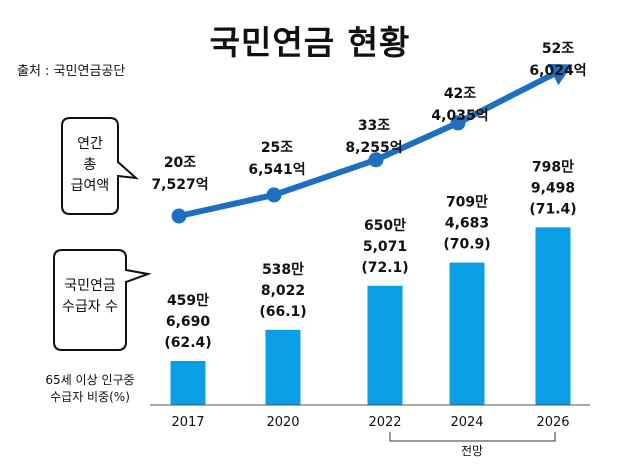  I want to click on total-benefit-callout-text: 연간 총 급여액, so click(90, 165).